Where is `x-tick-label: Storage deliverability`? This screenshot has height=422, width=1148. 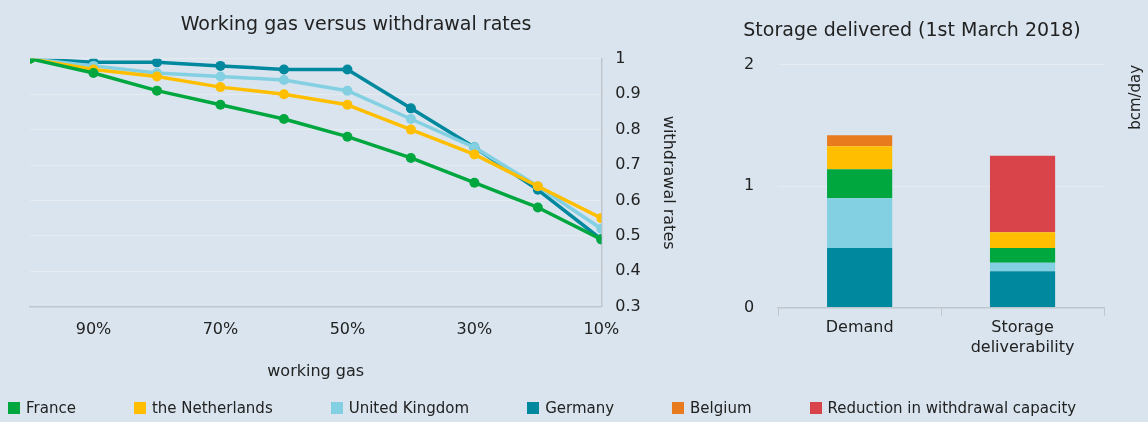 x-tick-label: Storage deliverability is located at coordinates (1022, 336).